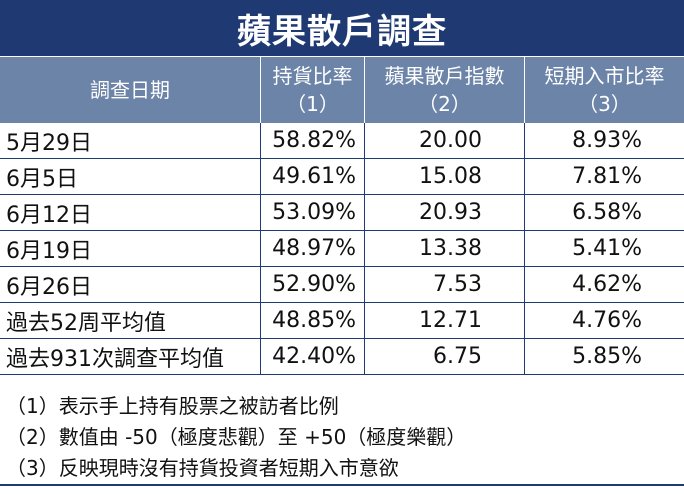 The height and width of the screenshot is (494, 684). Describe the element at coordinates (604, 90) in the screenshot. I see `header-entry: 短期入市比率 （3）` at that location.